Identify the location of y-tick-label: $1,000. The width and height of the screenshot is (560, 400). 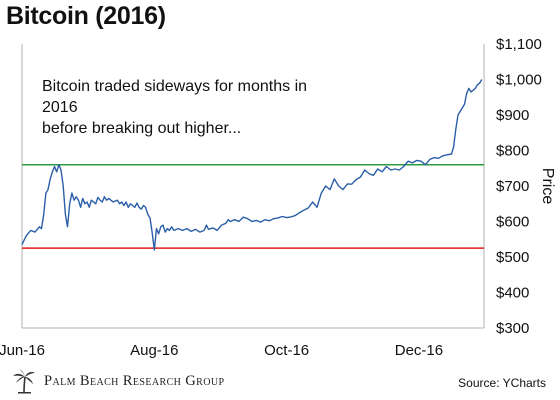
(519, 80).